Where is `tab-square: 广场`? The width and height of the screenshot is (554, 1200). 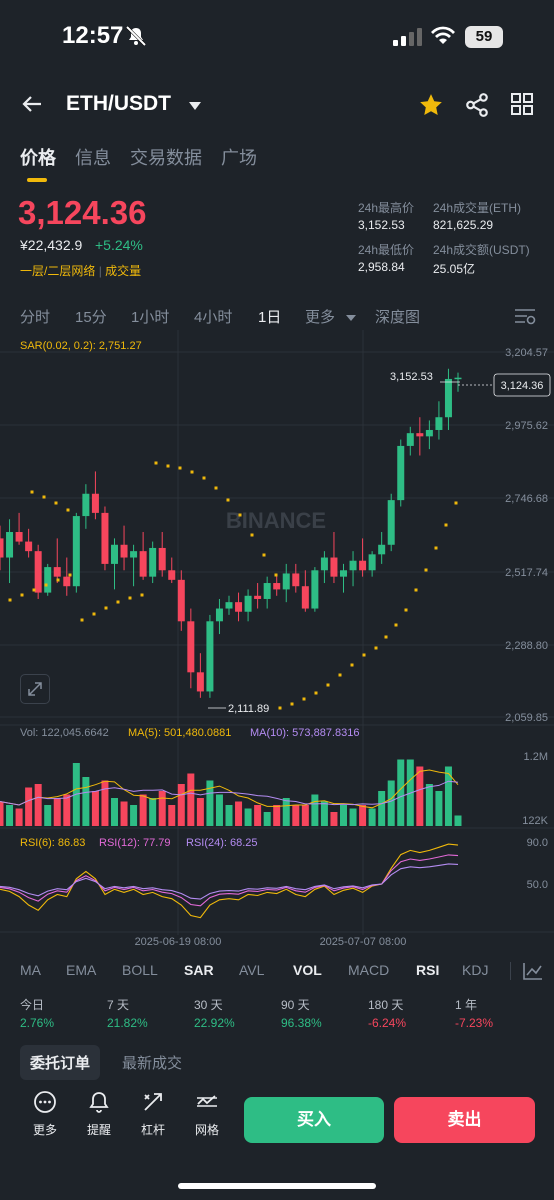
tab-square: 广场 is located at coordinates (239, 158).